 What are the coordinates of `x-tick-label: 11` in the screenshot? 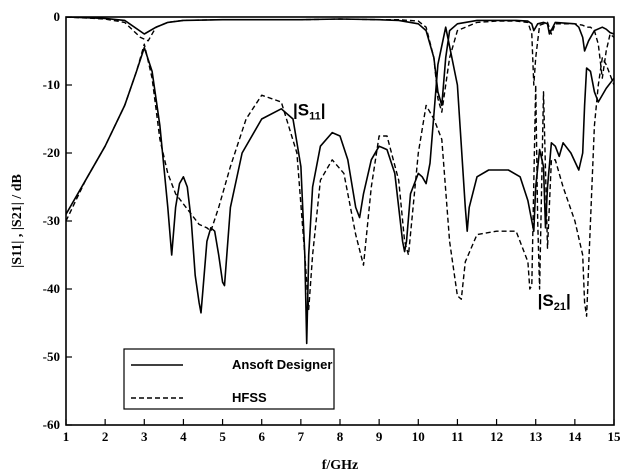 It's located at (457, 436).